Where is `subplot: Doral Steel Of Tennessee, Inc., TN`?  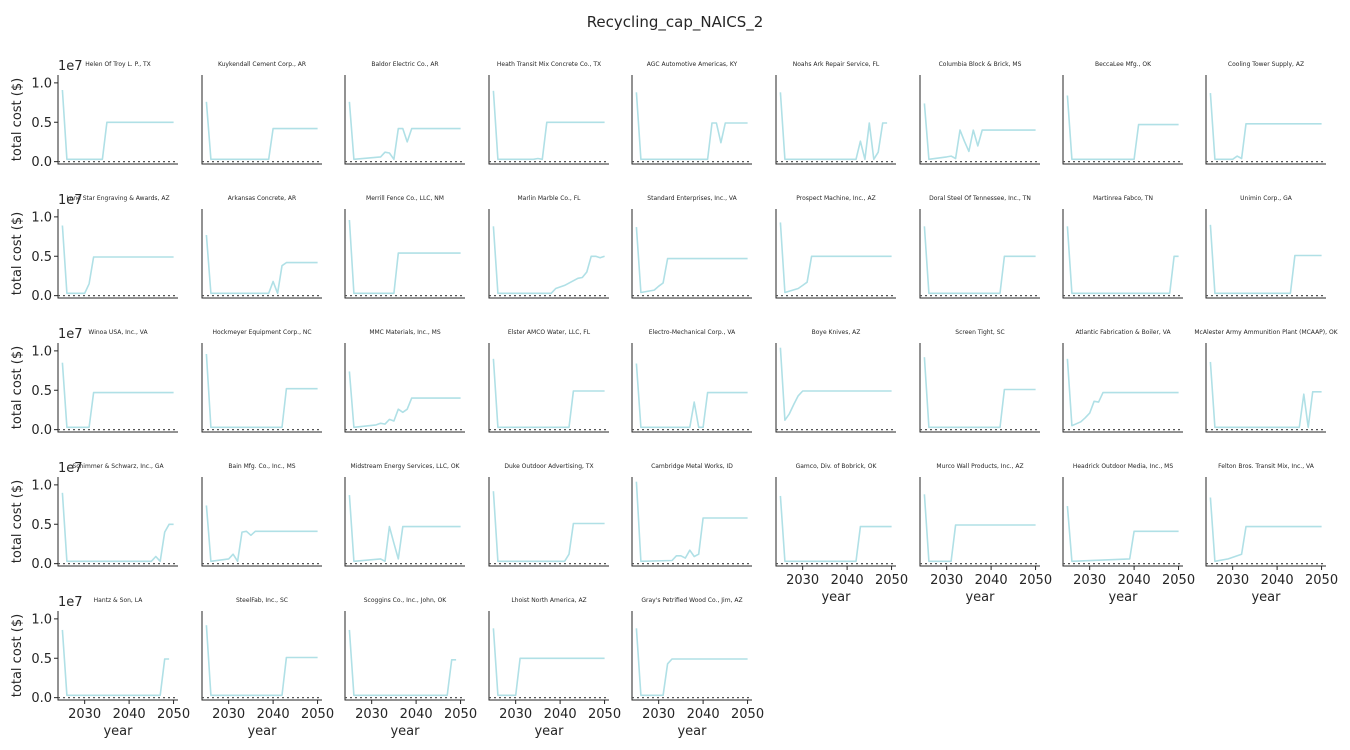
subplot: Doral Steel Of Tennessee, Inc., TN is located at coordinates (979, 247).